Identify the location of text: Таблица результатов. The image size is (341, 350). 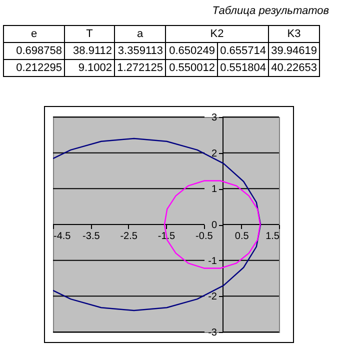
(270, 11).